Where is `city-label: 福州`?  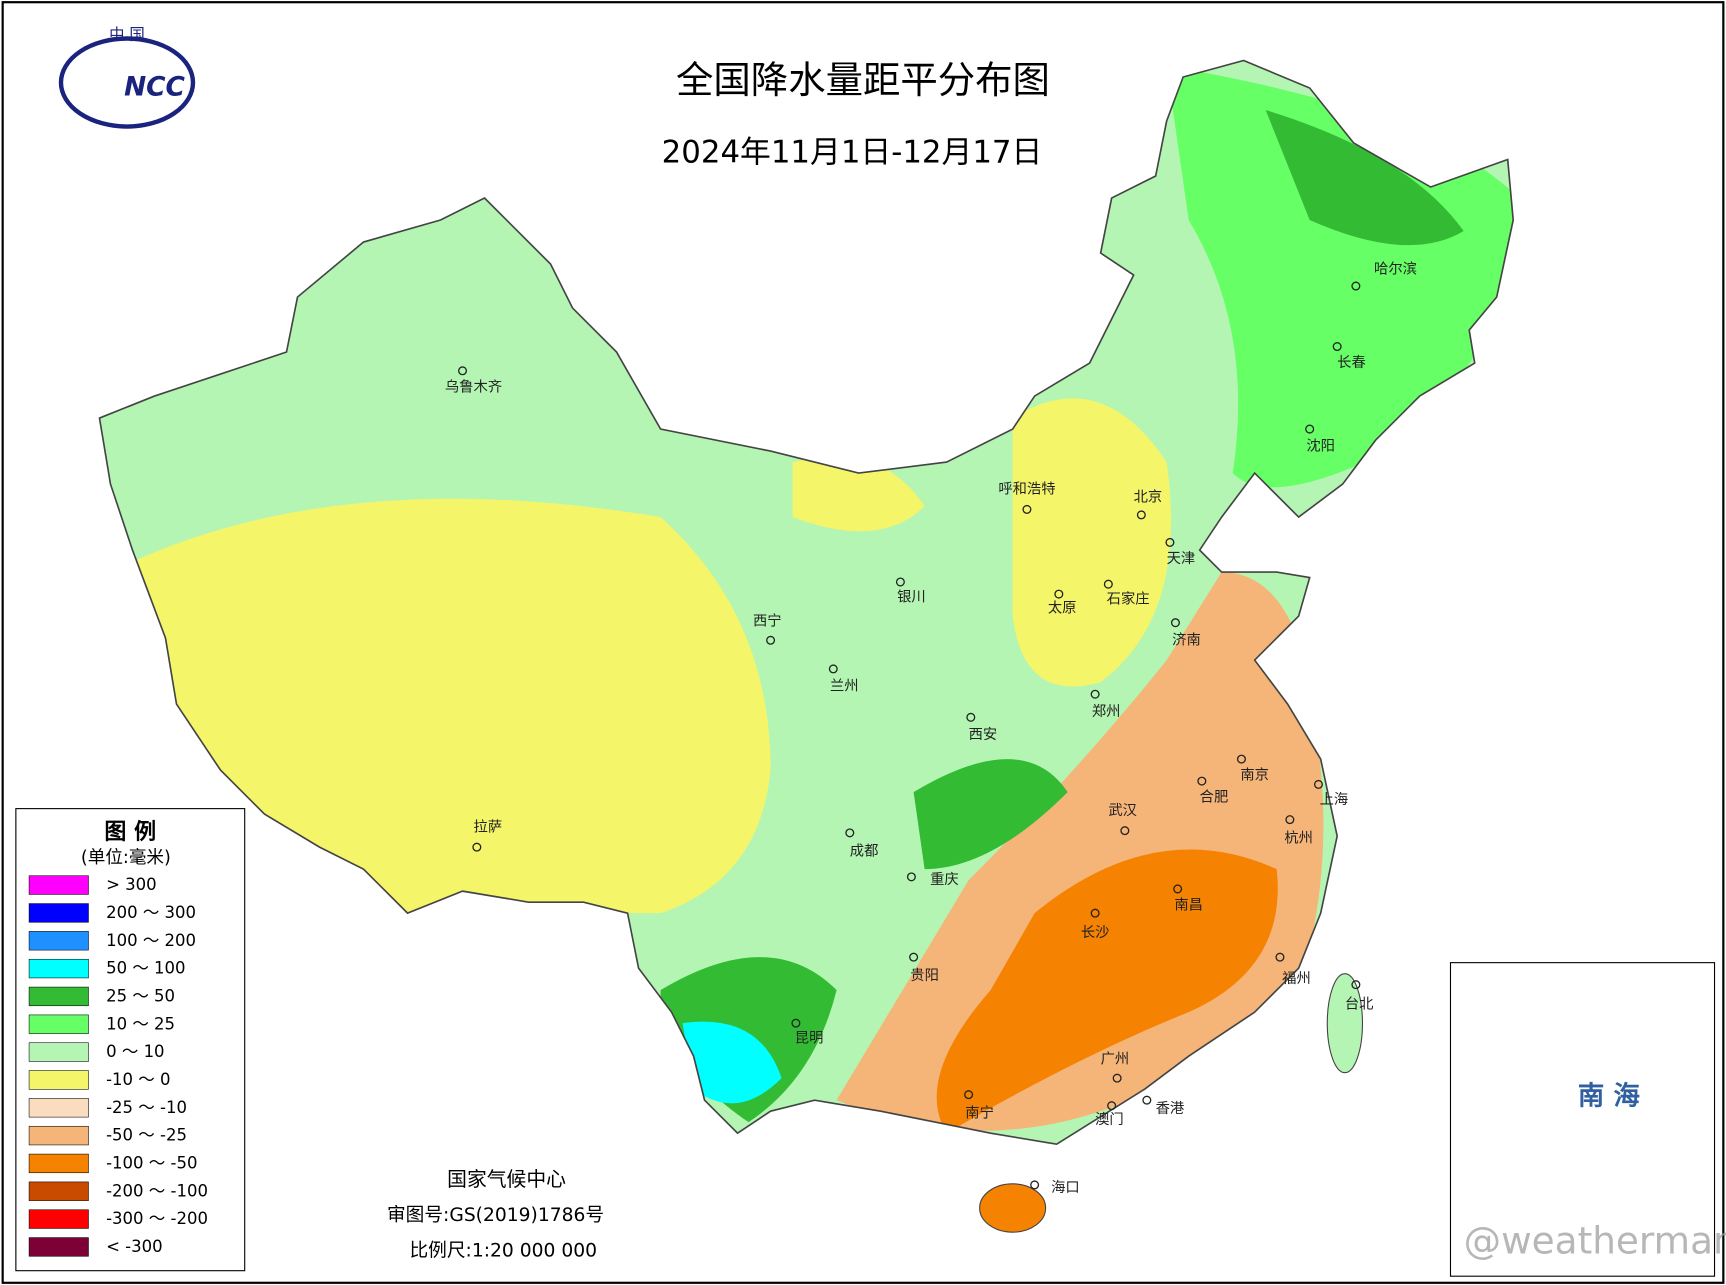 city-label: 福州 is located at coordinates (1296, 978).